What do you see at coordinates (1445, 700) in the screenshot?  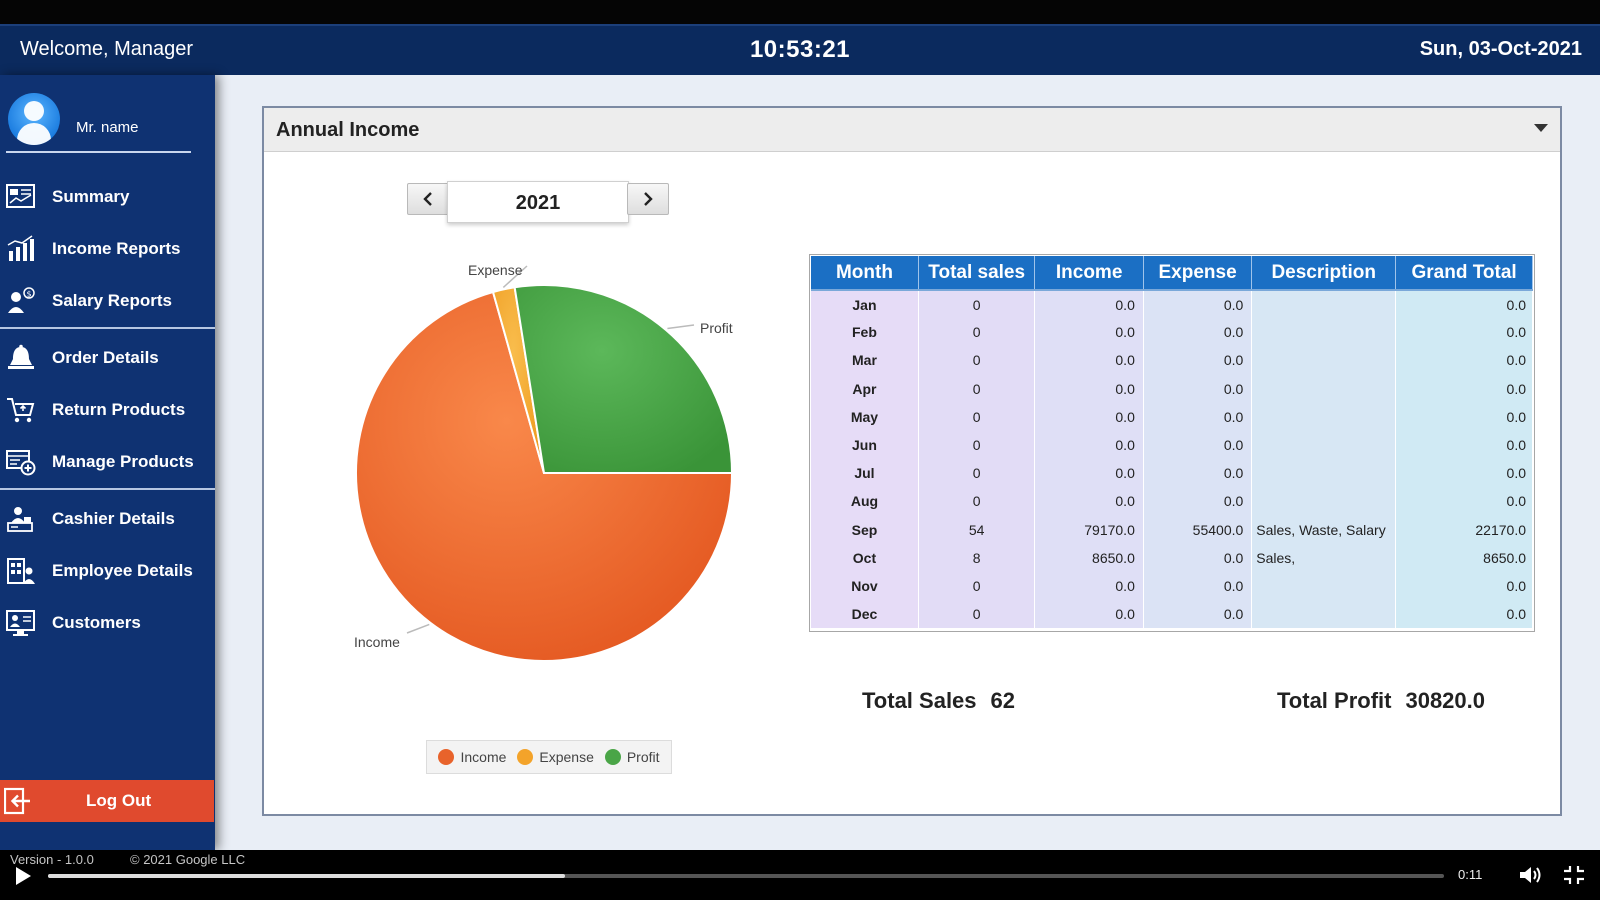 I see `total-profit-value: 30820.0` at bounding box center [1445, 700].